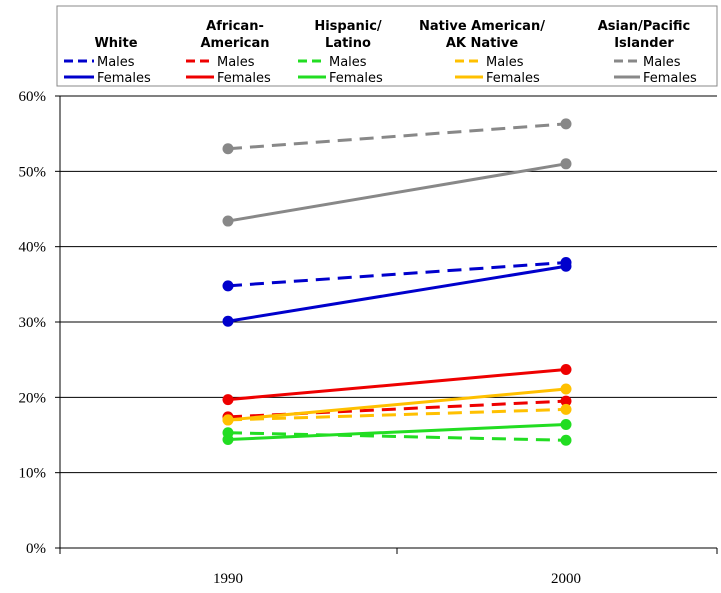  Describe the element at coordinates (566, 124) in the screenshot. I see `asian-pacific-islander-males-point-2000` at that location.